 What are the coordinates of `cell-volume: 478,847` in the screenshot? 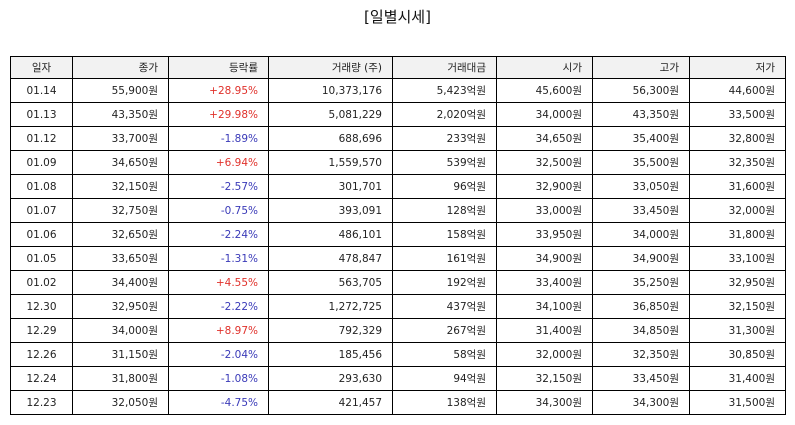 It's located at (330, 258).